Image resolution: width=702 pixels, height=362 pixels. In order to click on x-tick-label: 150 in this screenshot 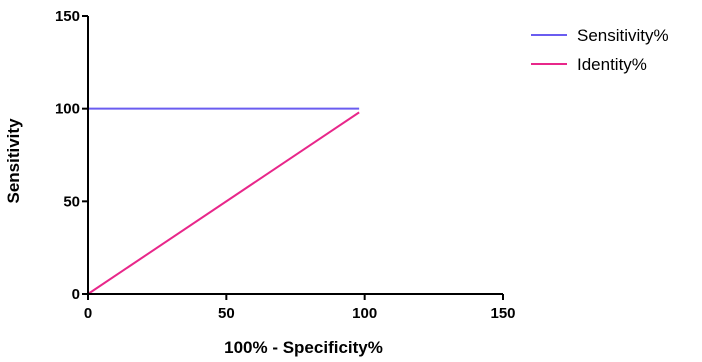, I will do `click(502, 313)`.